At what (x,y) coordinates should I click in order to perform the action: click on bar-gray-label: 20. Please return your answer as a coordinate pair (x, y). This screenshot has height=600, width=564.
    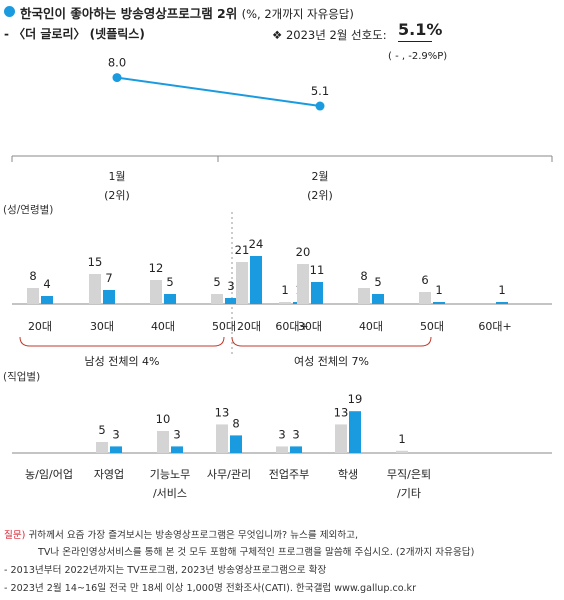
    Looking at the image, I should click on (303, 252).